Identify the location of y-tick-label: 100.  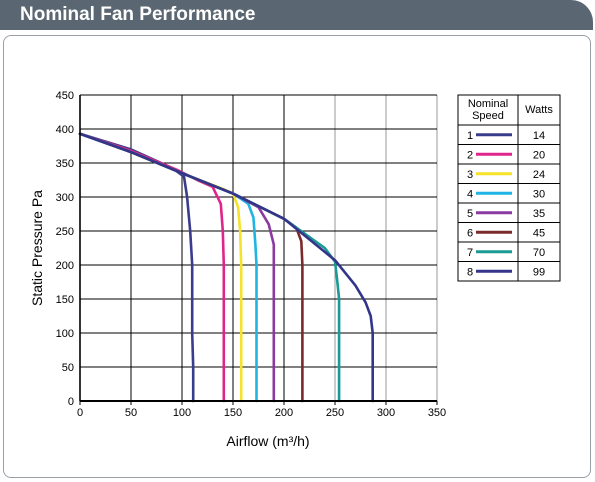
(65, 334).